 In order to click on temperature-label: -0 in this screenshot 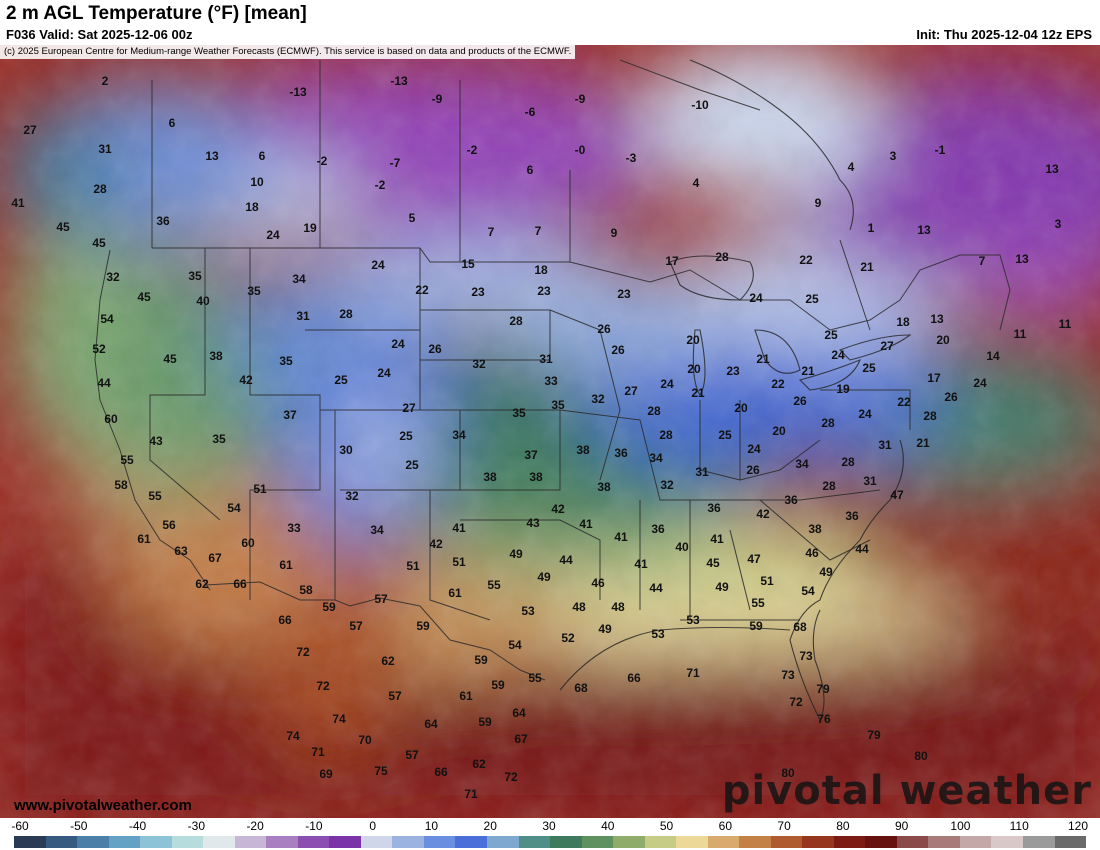, I will do `click(580, 150)`.